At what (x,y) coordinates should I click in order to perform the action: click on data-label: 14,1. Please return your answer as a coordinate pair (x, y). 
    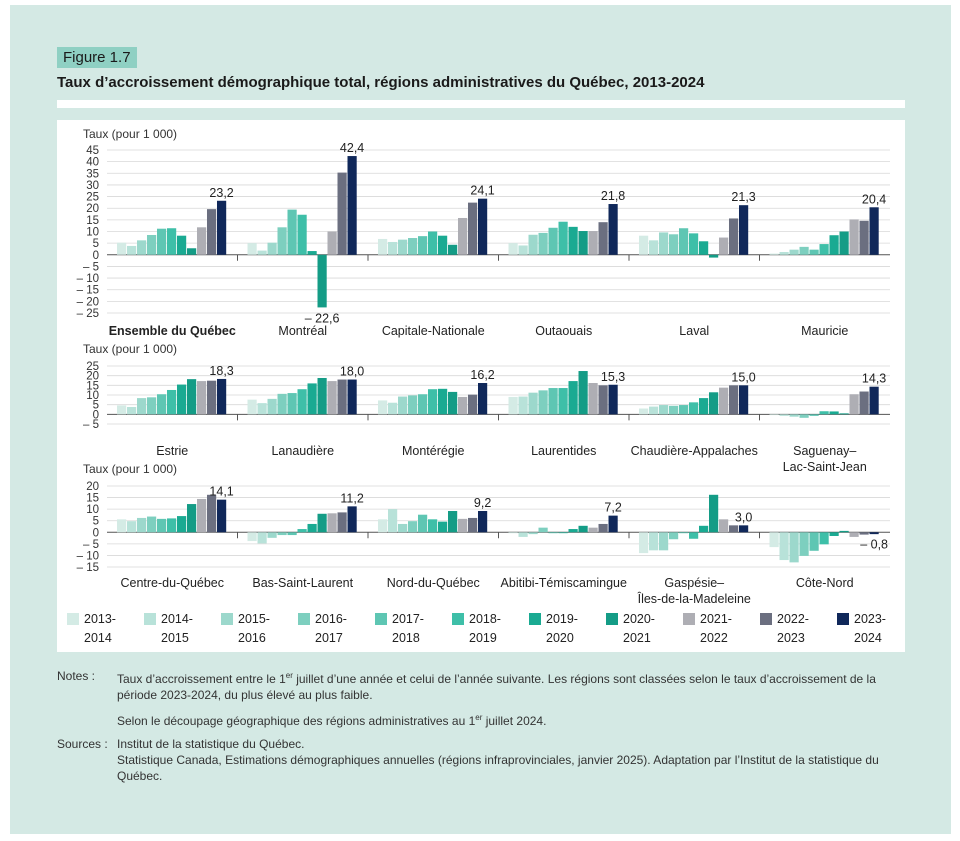
    Looking at the image, I should click on (221, 492).